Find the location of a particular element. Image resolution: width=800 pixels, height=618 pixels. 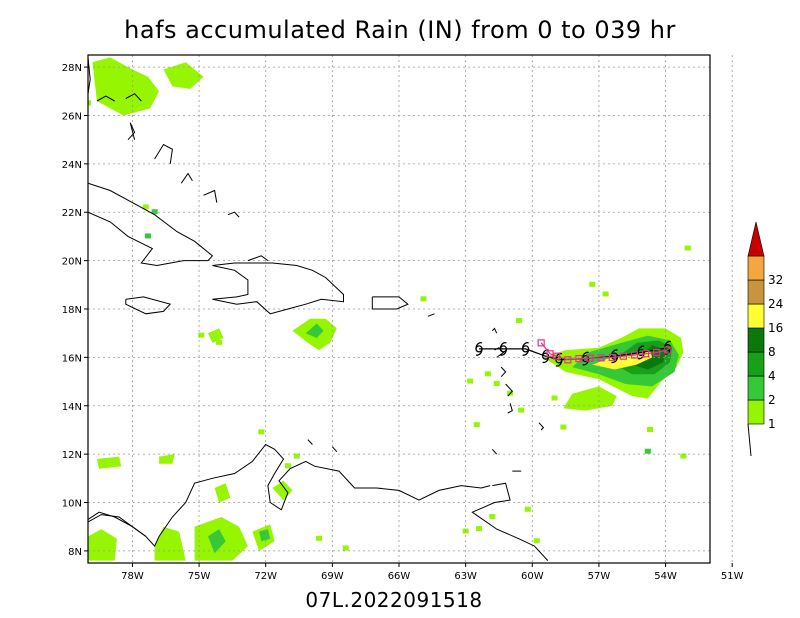

x-tick-labels: 78W 75W 72W 69W 66W 63W 60W 57W 54W 51W is located at coordinates (432, 576).